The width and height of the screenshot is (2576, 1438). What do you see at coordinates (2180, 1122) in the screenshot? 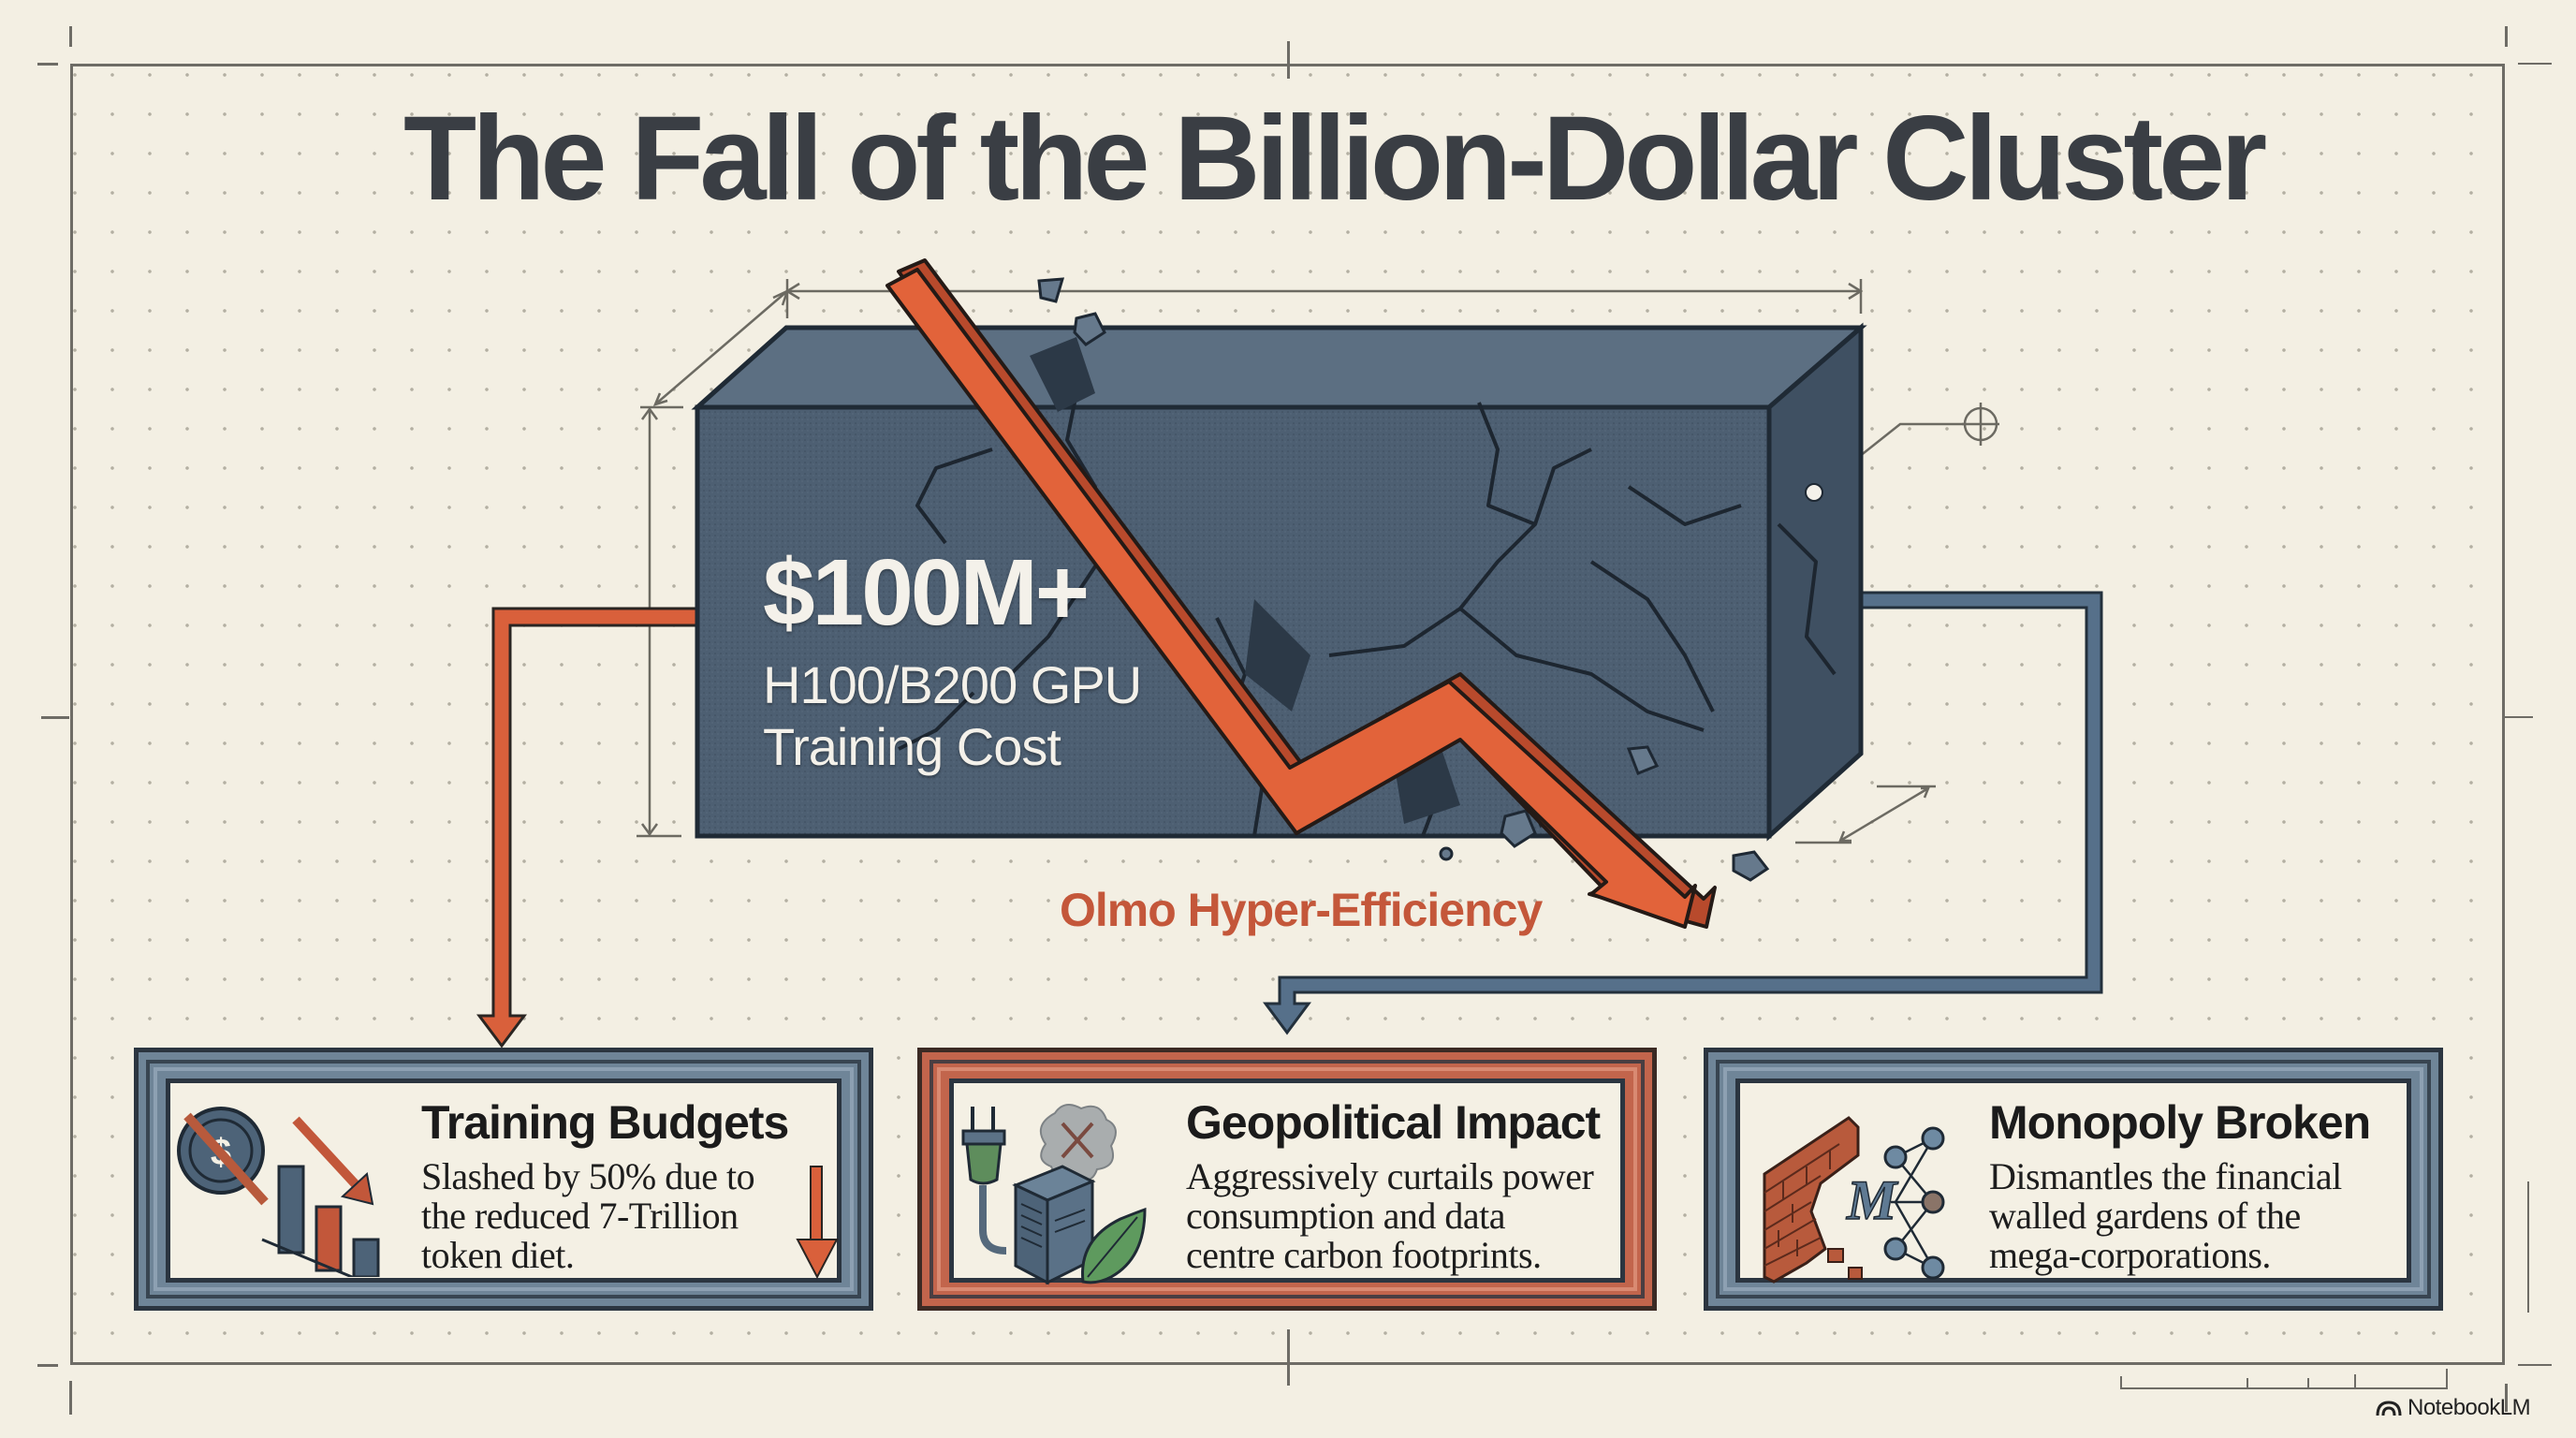
I see `card-title: Monopoly Broken` at bounding box center [2180, 1122].